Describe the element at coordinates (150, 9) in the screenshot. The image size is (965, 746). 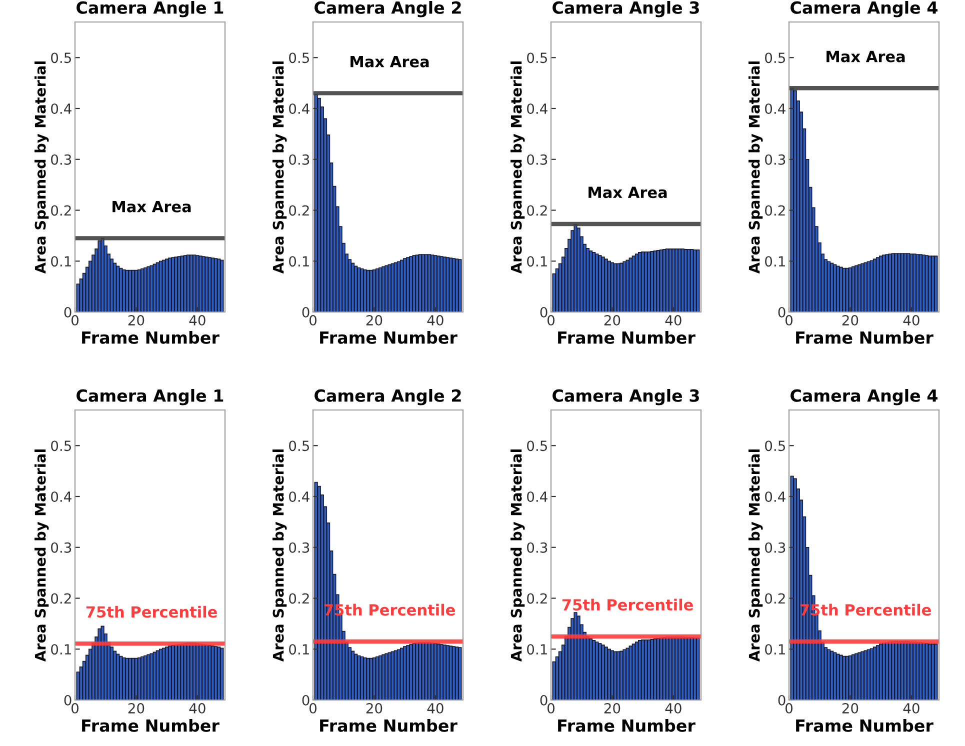
I see `chart-title: Camera Angle 1` at that location.